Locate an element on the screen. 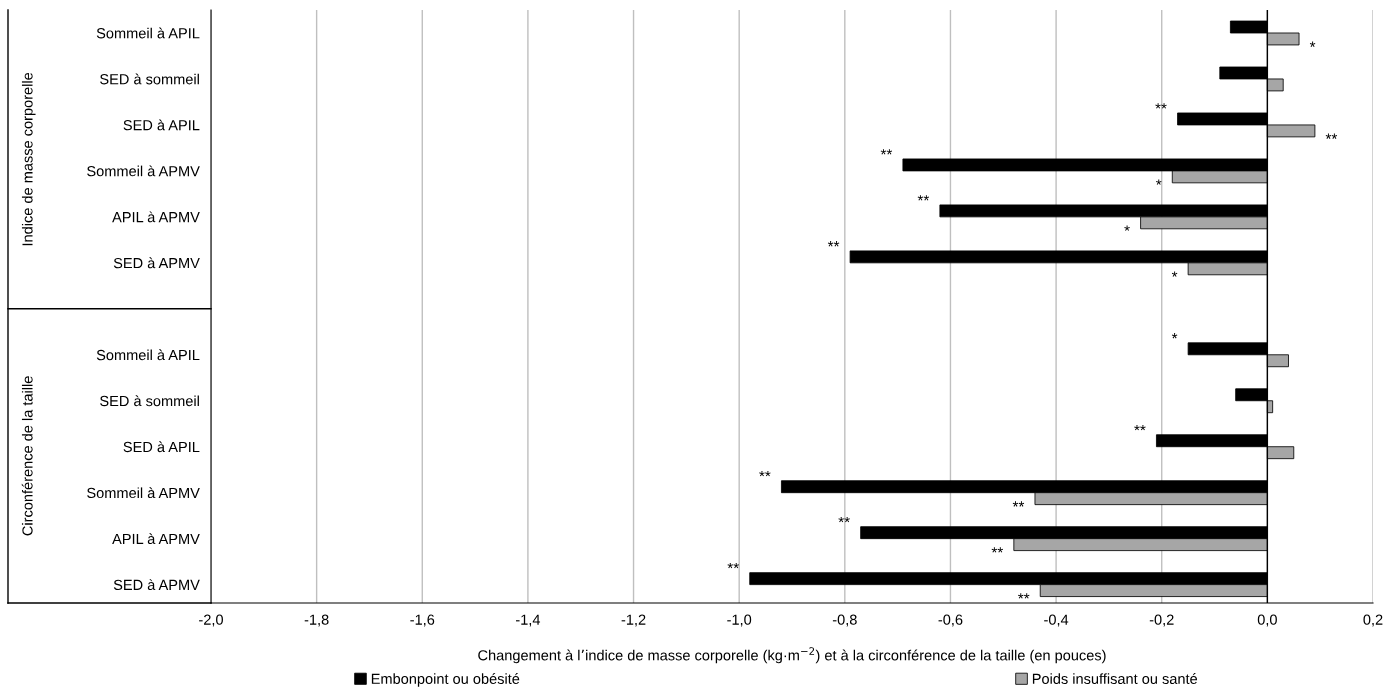  x-axis-title: Changement à l’indice de masse corporelle (kg·m$^{−2}$) et à la circonférence de la taille (en pouces) is located at coordinates (792, 655).